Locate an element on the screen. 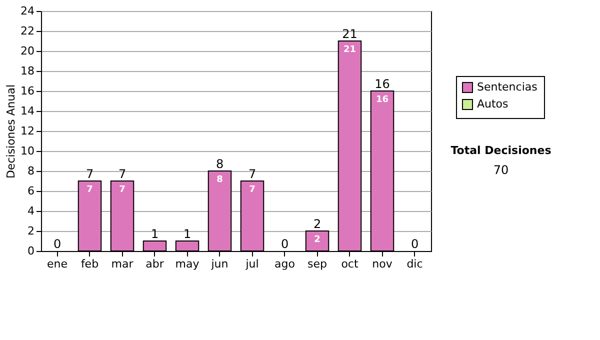 The height and width of the screenshot is (340, 600). y-tick-label: 8 is located at coordinates (31, 171).